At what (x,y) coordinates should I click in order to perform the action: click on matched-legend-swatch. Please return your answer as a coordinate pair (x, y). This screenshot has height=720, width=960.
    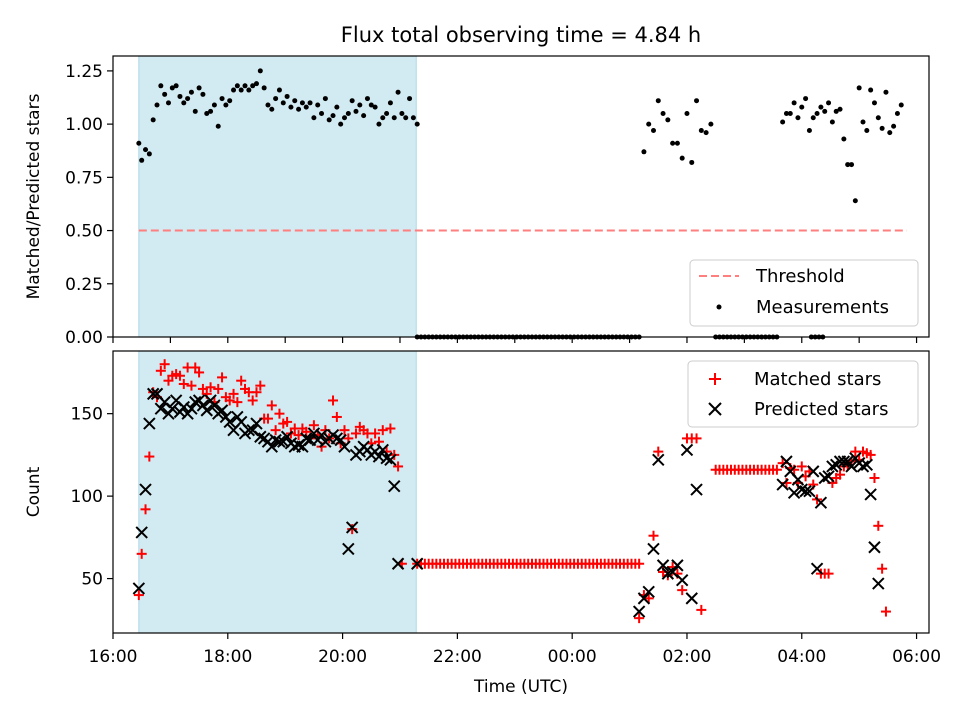
    Looking at the image, I should click on (715, 379).